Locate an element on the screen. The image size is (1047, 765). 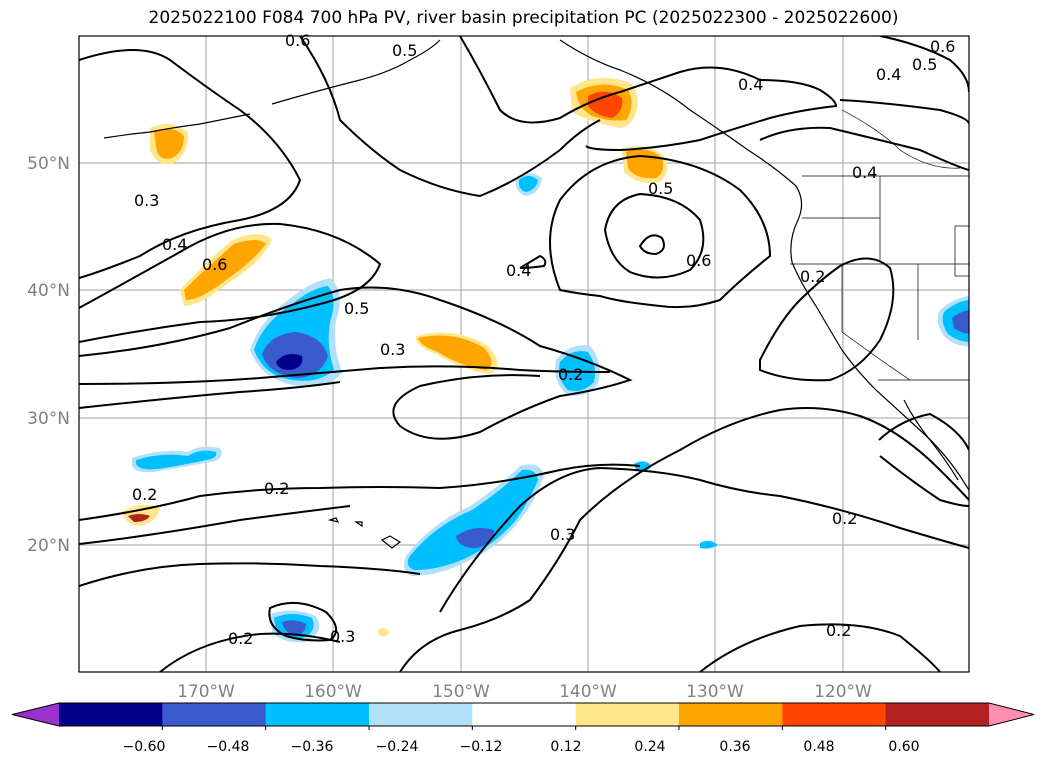
lon-label: 150°W is located at coordinates (461, 692).